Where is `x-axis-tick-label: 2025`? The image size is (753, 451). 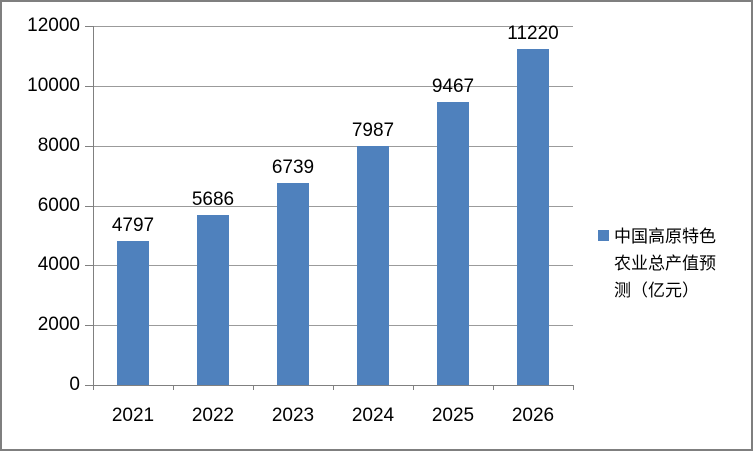
x-axis-tick-label: 2025 is located at coordinates (453, 415).